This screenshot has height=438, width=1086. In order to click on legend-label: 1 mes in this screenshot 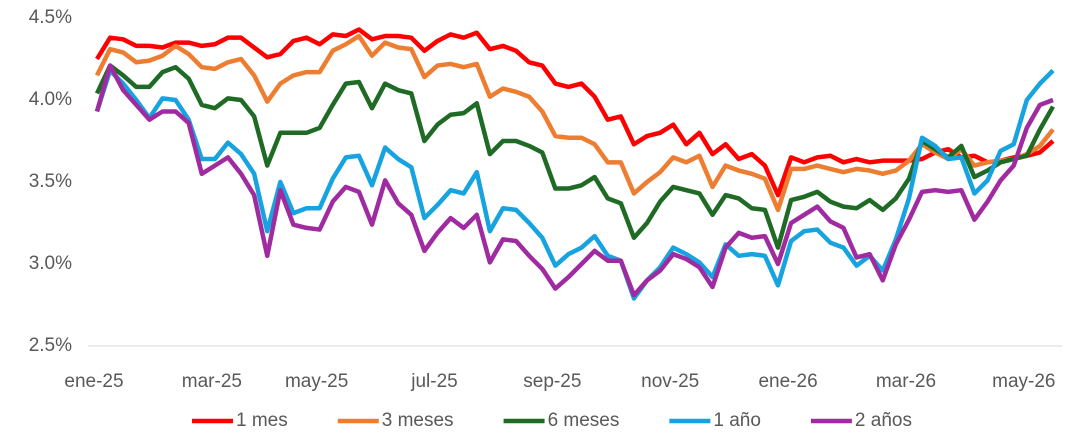, I will do `click(262, 420)`.